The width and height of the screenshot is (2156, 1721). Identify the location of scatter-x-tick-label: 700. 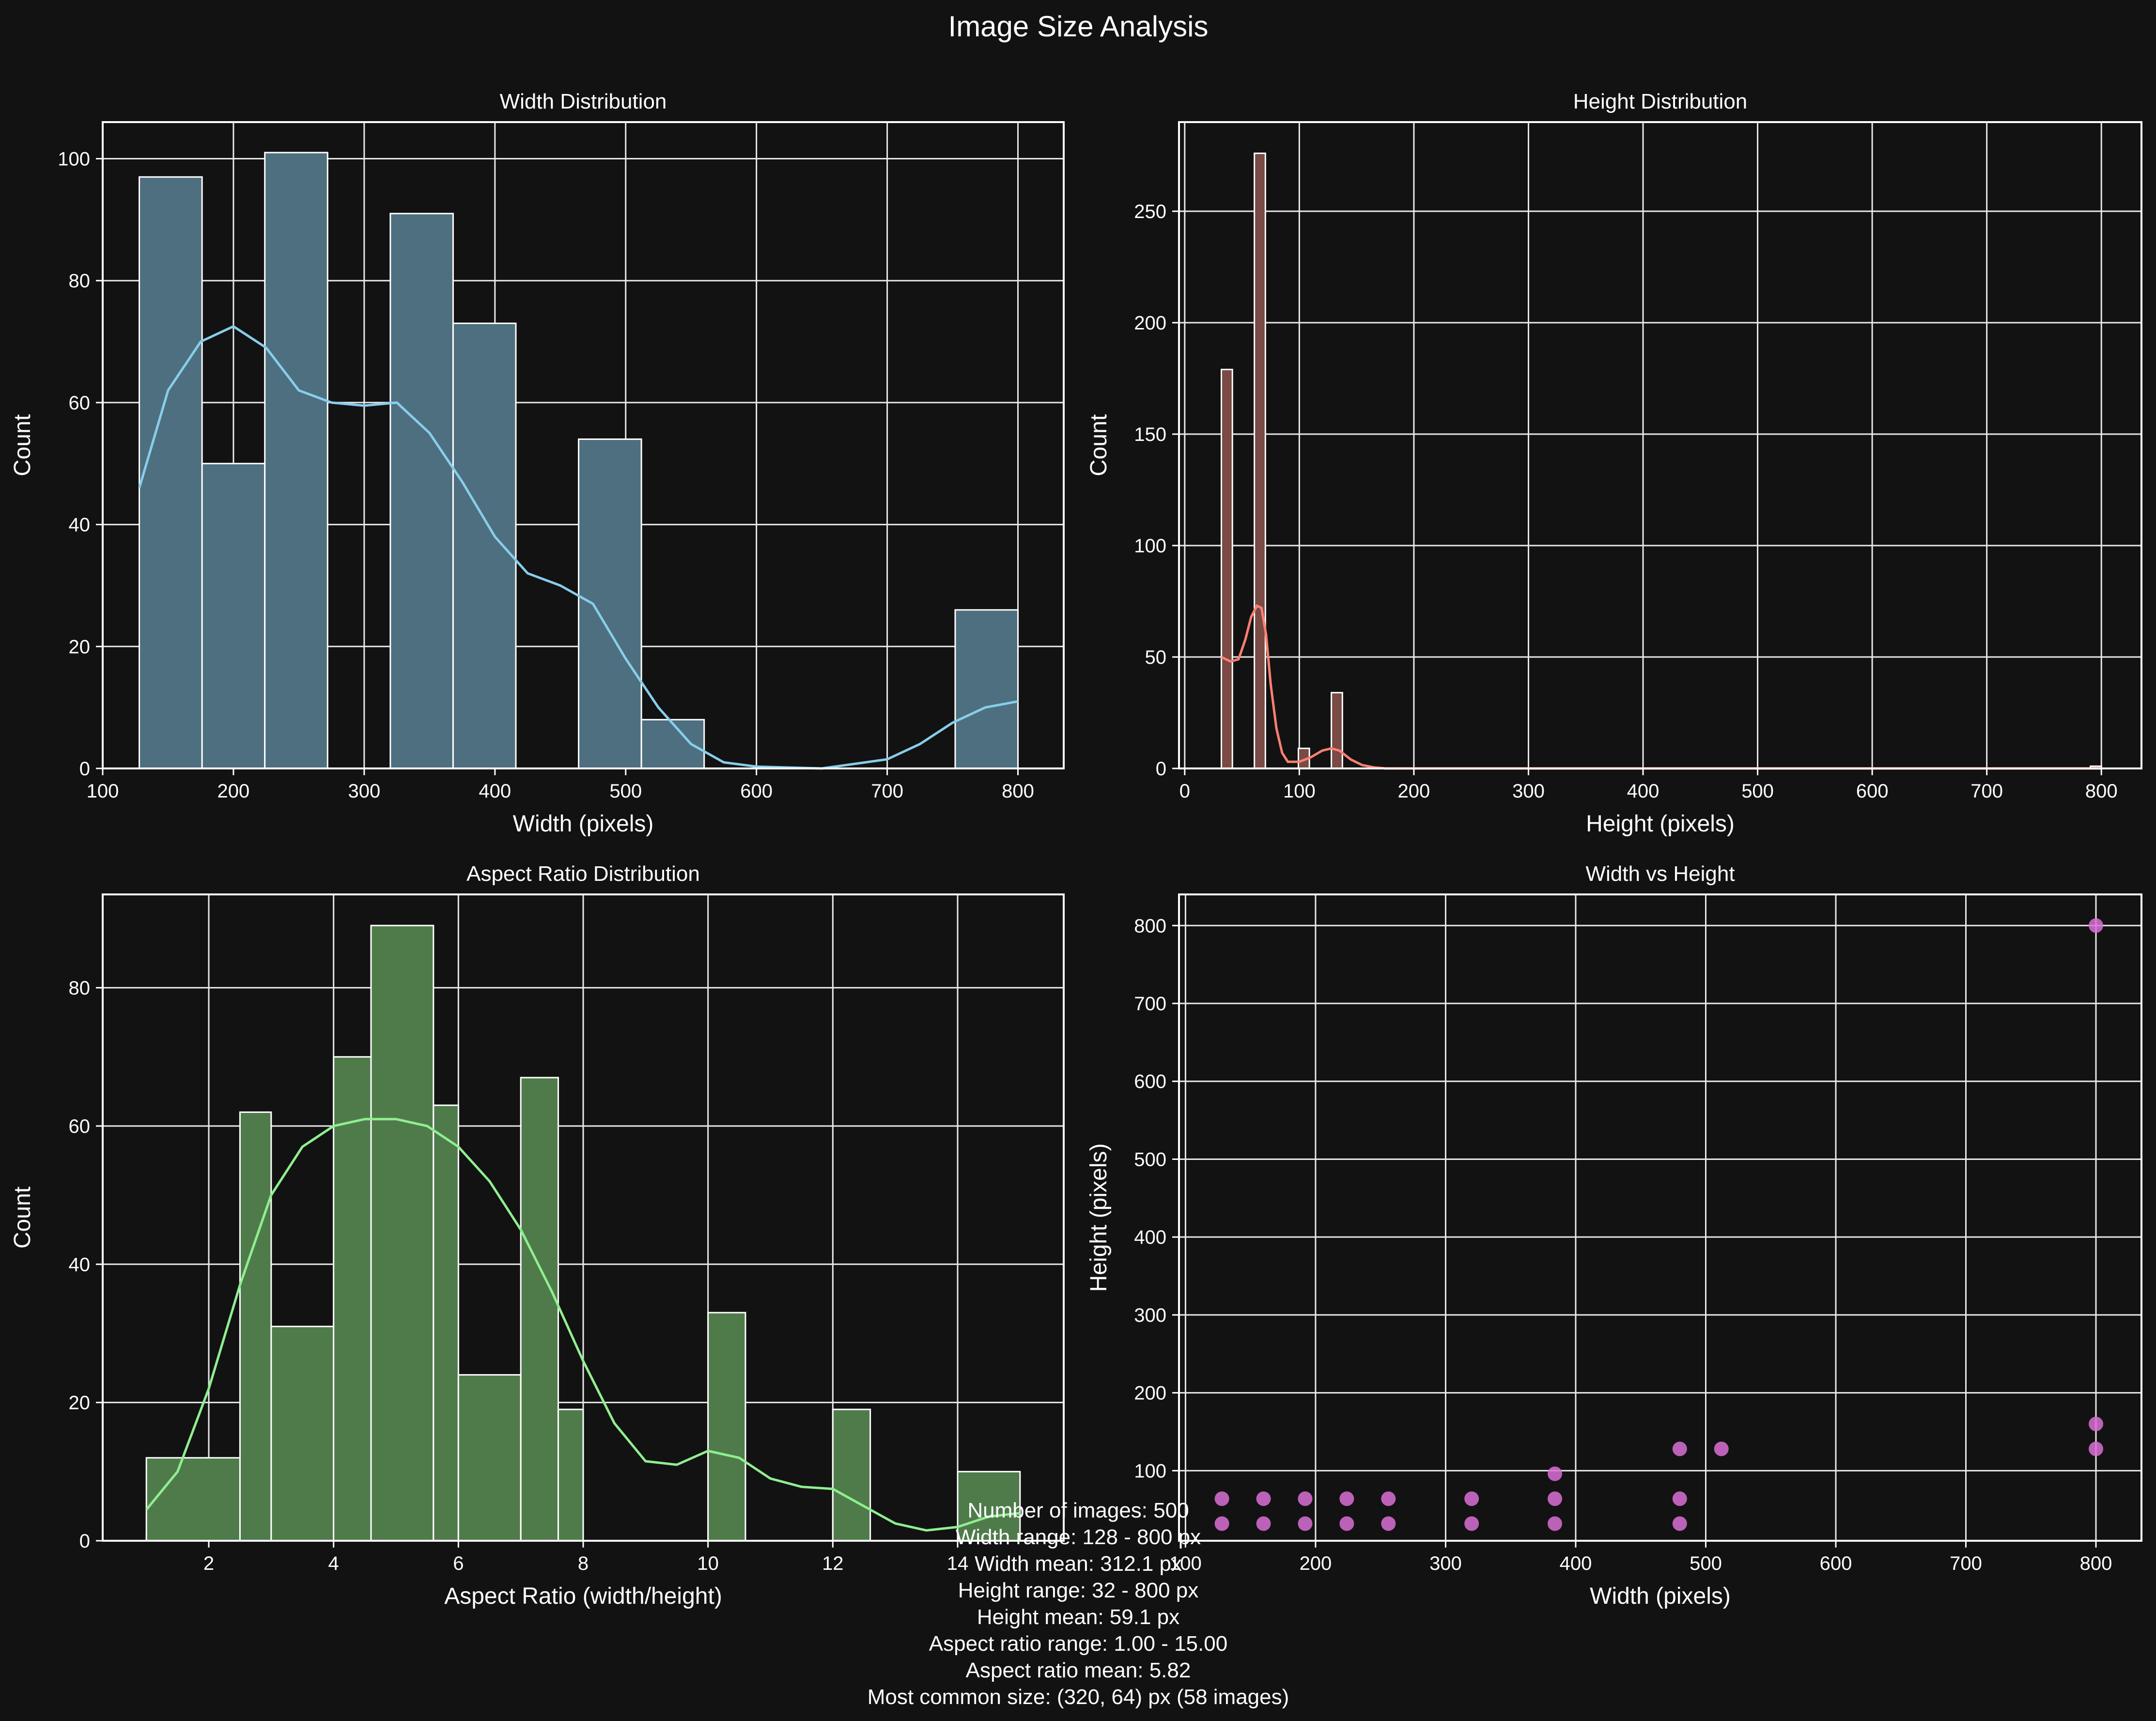
(1966, 1563).